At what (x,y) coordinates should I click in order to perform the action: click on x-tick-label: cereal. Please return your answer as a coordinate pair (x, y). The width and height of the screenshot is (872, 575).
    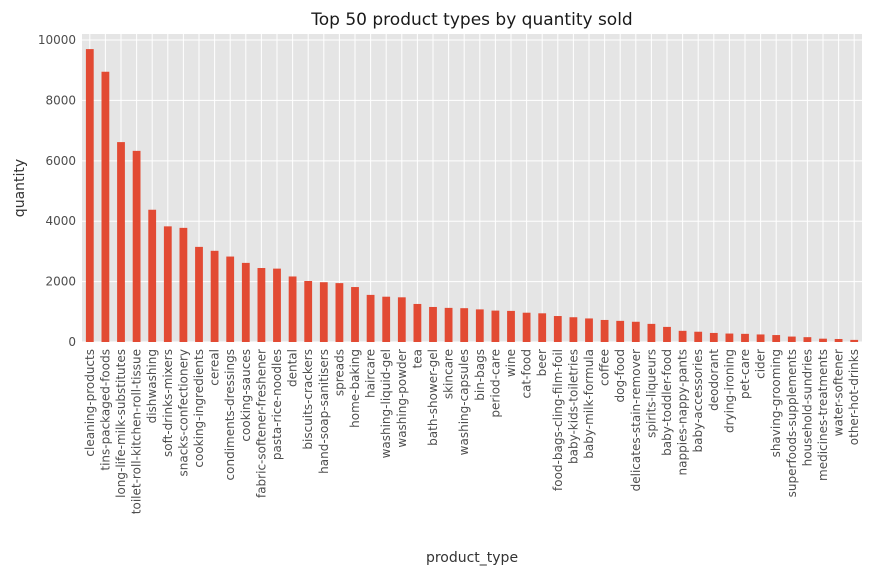
    Looking at the image, I should click on (215, 367).